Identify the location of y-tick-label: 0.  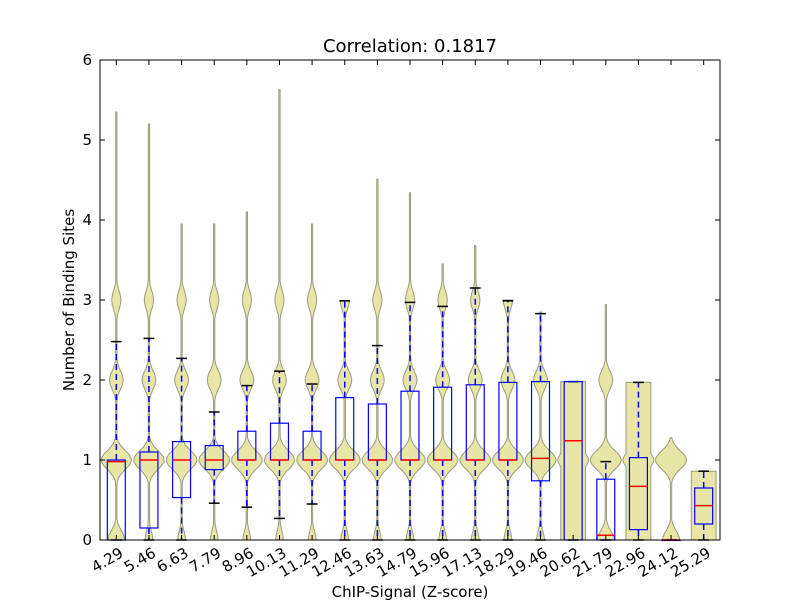
(87, 540).